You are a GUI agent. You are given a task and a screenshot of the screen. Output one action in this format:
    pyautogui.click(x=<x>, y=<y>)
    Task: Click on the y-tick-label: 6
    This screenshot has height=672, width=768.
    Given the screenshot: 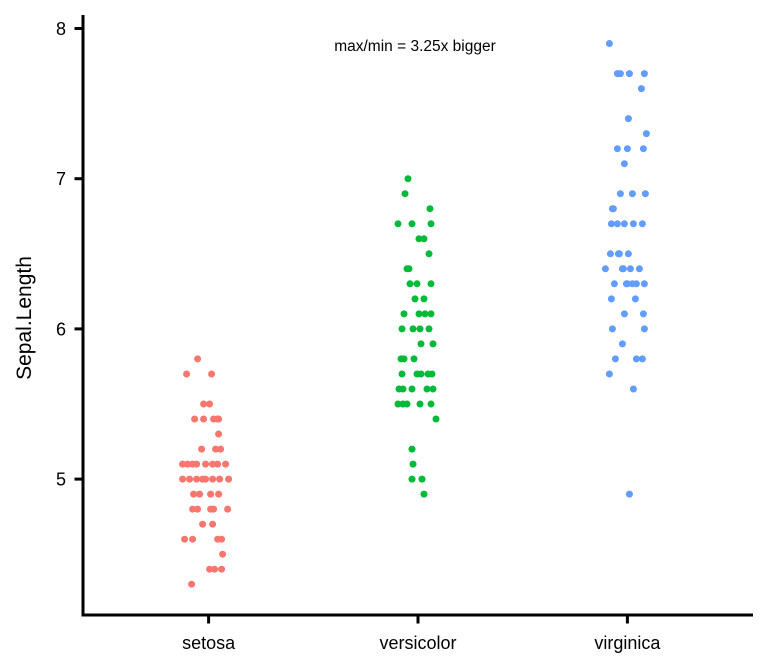 What is the action you would take?
    pyautogui.click(x=61, y=329)
    